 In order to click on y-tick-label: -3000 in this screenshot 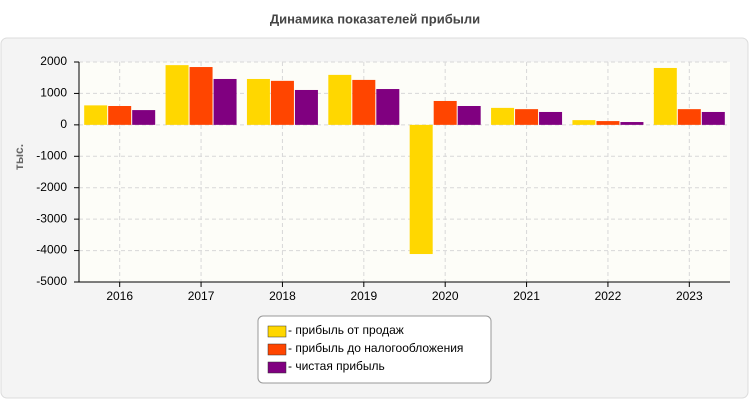, I will do `click(51, 218)`.